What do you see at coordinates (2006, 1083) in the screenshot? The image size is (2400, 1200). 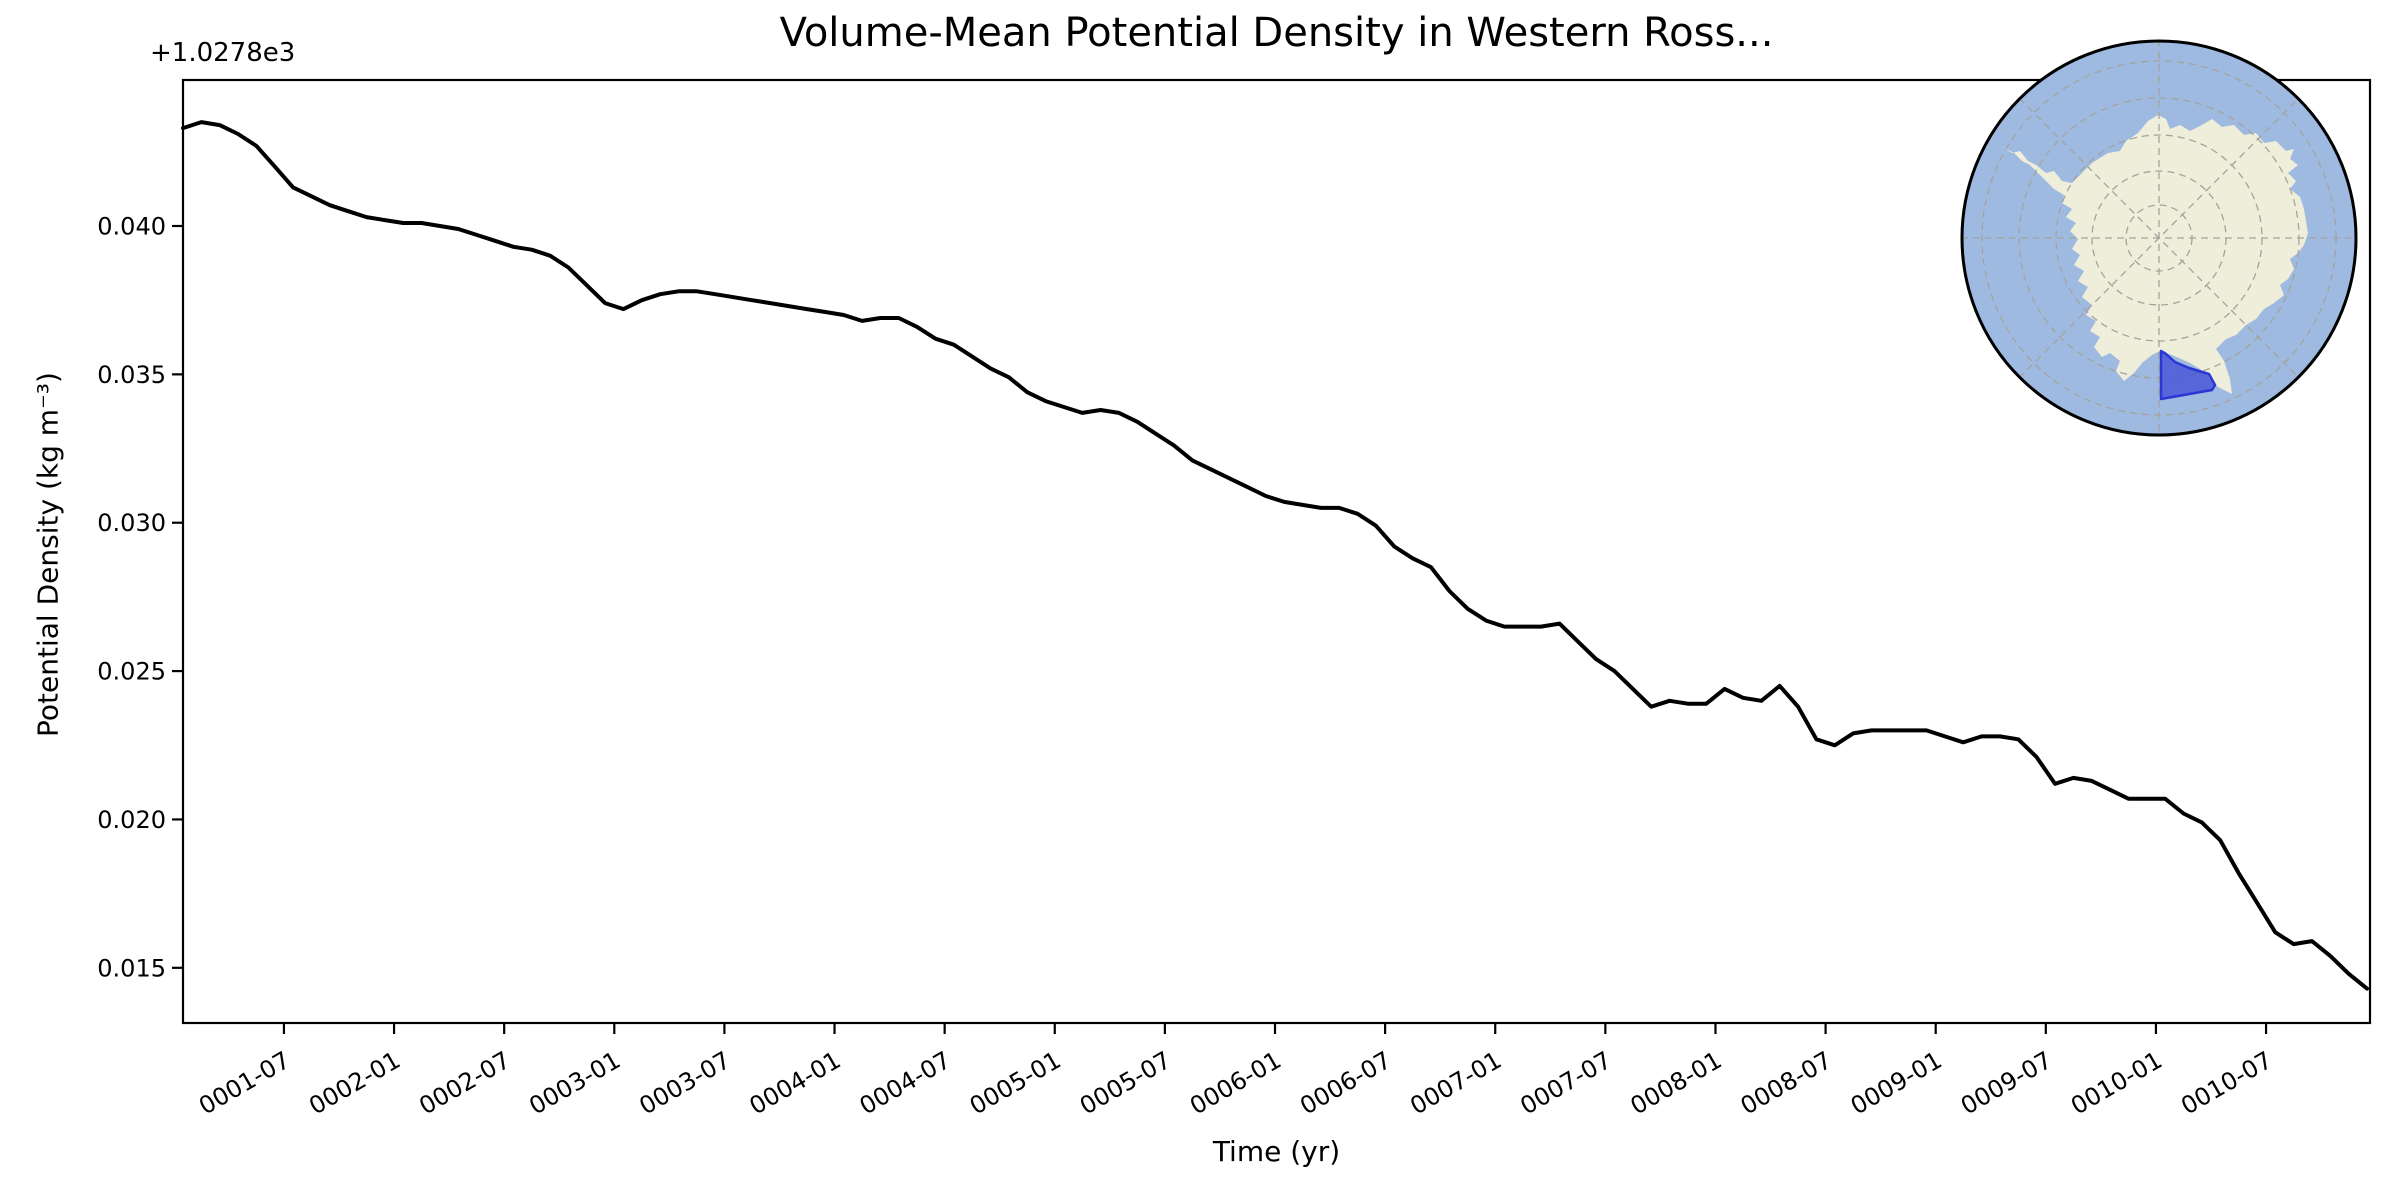 I see `x-tick-label: 0009-07` at bounding box center [2006, 1083].